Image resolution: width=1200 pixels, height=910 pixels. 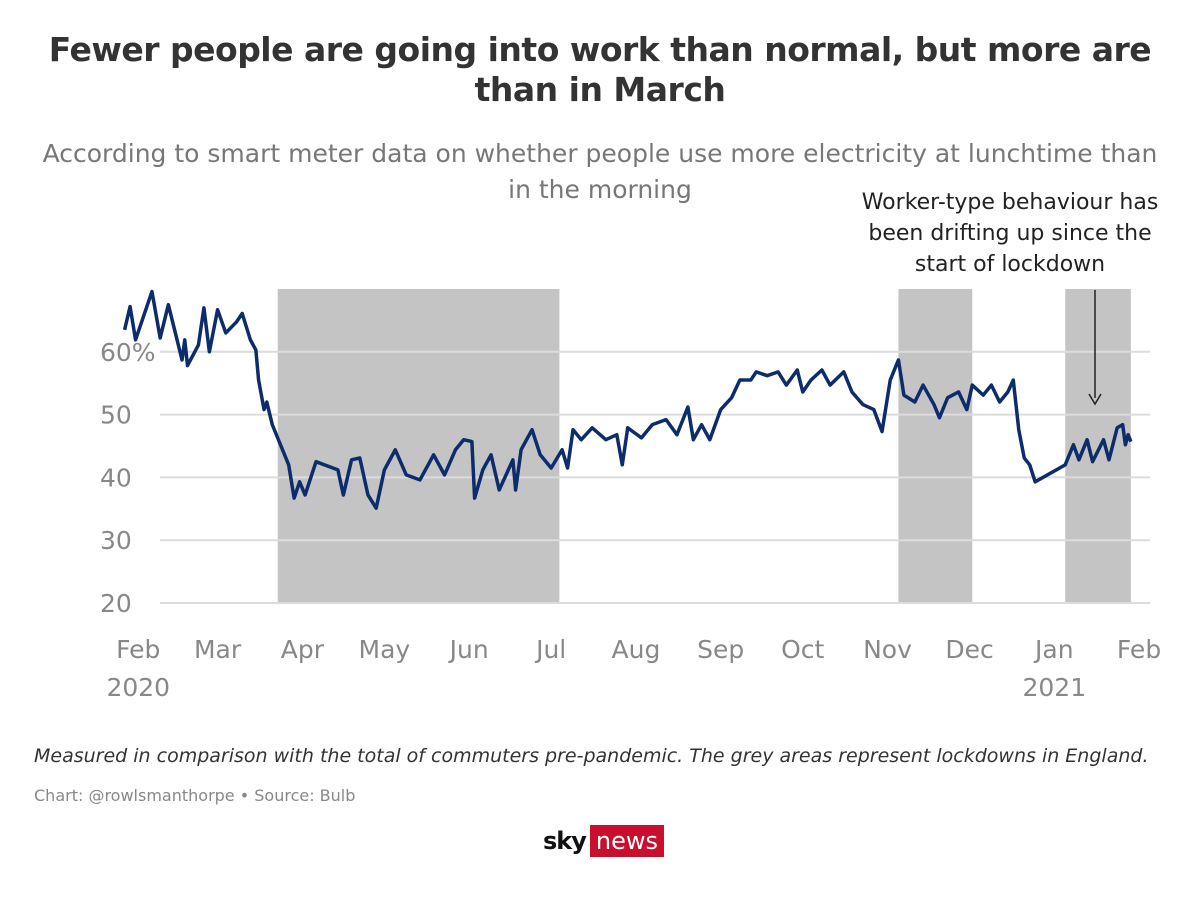 I want to click on x-tick-label-line: Sep, so click(x=720, y=649).